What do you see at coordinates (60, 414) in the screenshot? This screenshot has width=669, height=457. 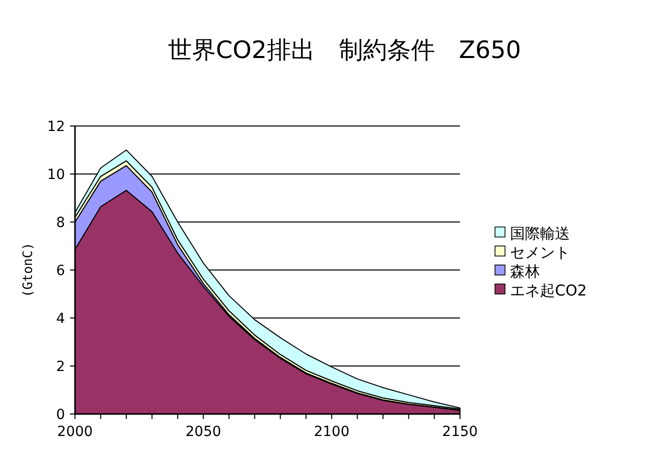 I see `y-tick-label: 0` at bounding box center [60, 414].